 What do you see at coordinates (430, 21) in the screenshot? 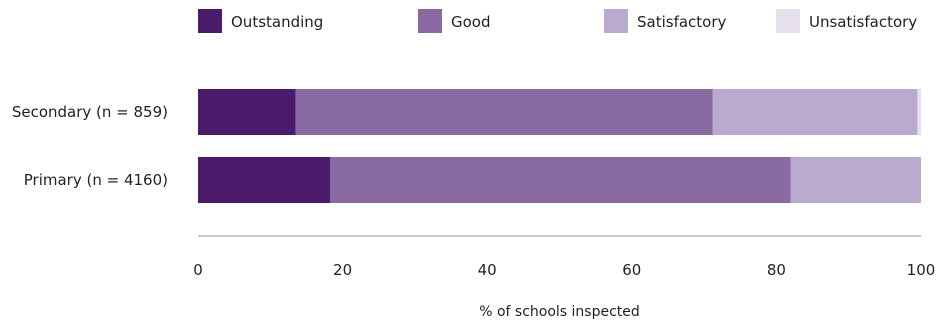
I see `legend-swatch-good` at bounding box center [430, 21].